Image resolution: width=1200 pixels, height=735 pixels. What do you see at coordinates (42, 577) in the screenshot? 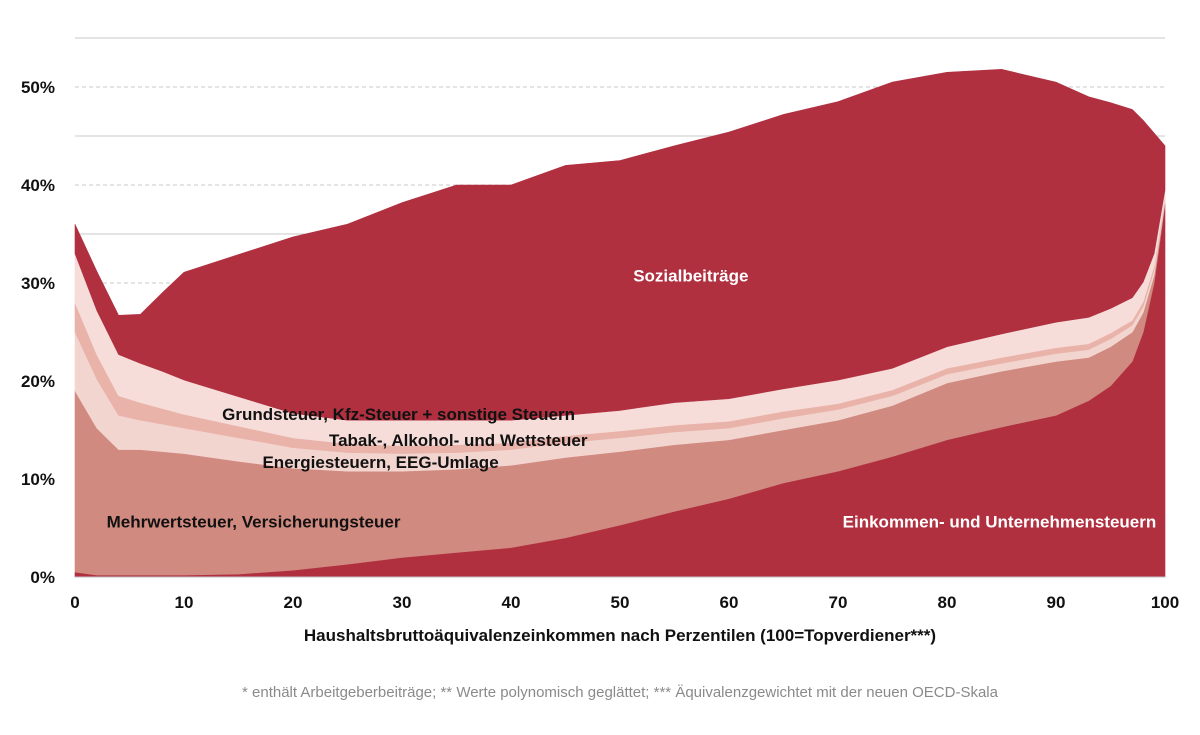
I see `y-tick-label: 0%` at bounding box center [42, 577].